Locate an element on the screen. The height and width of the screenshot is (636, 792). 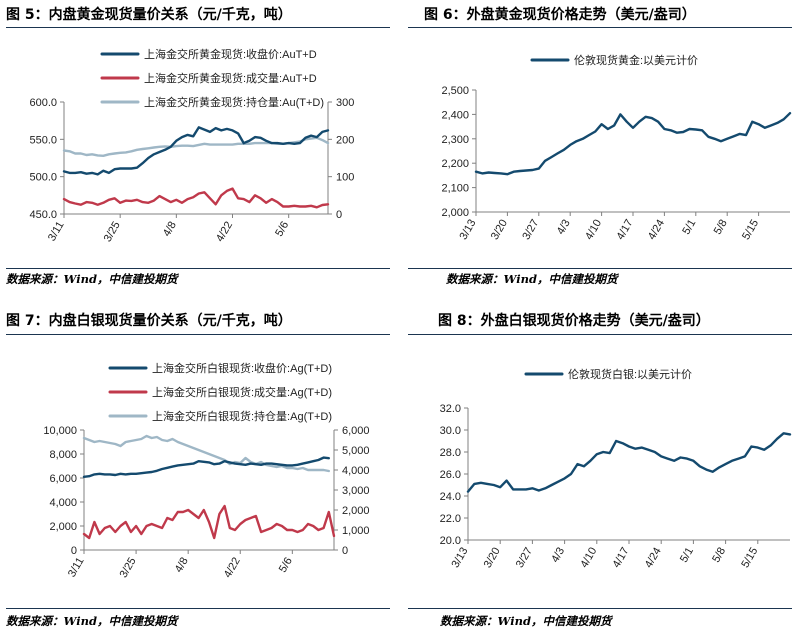
legend-label: 上海金交所白银现货:收盘价:Ag(T+D) is located at coordinates (242, 368).